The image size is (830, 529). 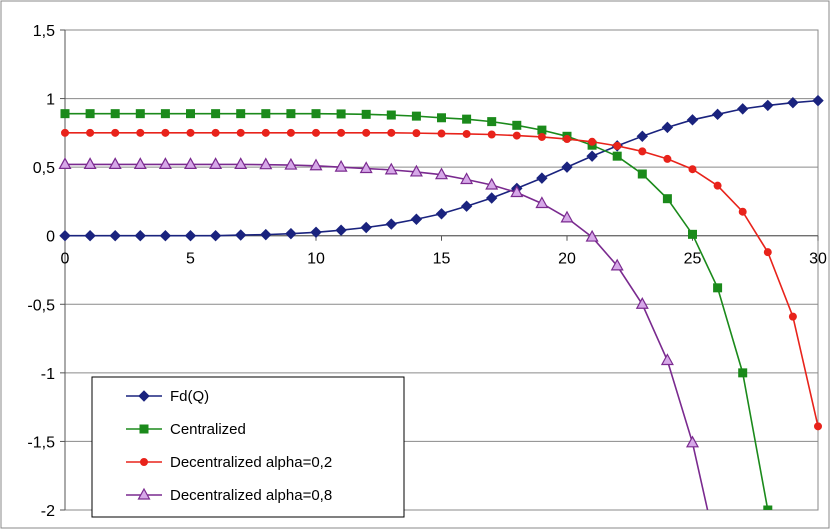 I want to click on x-tick-label: 0, so click(x=65, y=259).